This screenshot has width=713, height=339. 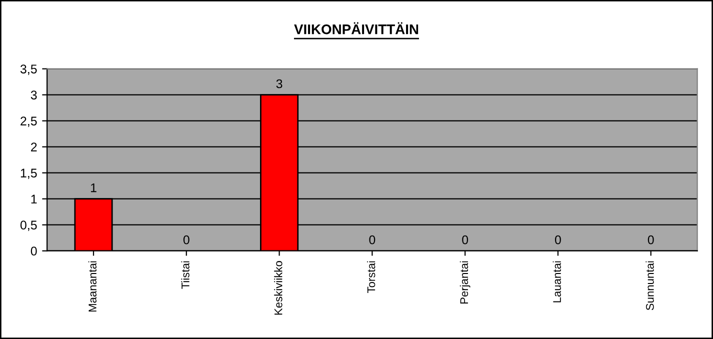 What do you see at coordinates (28, 173) in the screenshot?
I see `y-tick-label: 1,5` at bounding box center [28, 173].